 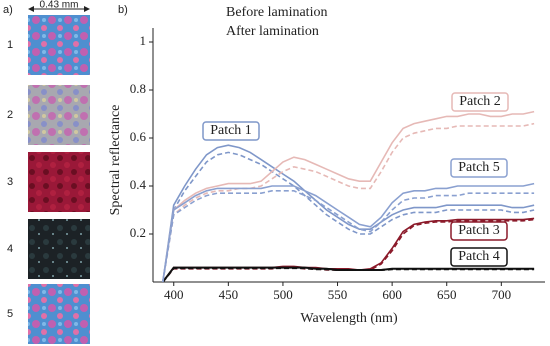 What do you see at coordinates (10, 45) in the screenshot?
I see `patch-number: 1` at bounding box center [10, 45].